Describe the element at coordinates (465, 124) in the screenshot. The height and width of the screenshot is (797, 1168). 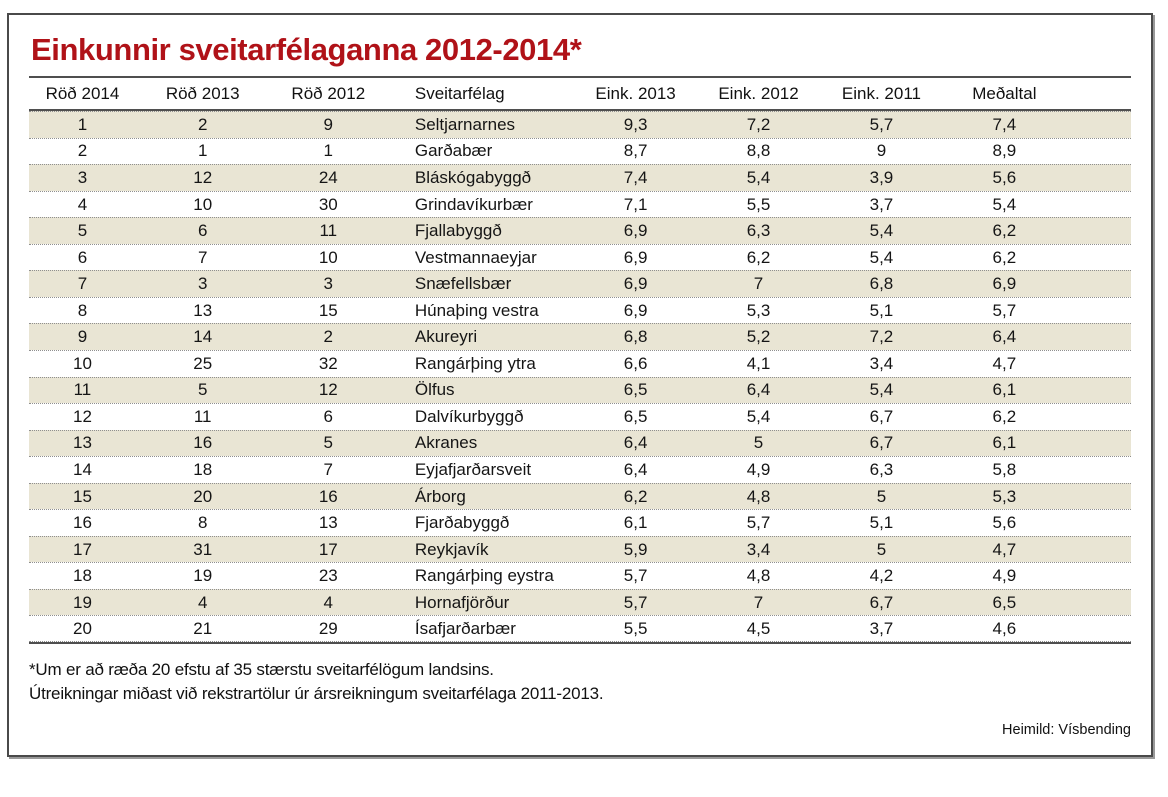
I see `municipality-name: Seltjarnarnes` at that location.